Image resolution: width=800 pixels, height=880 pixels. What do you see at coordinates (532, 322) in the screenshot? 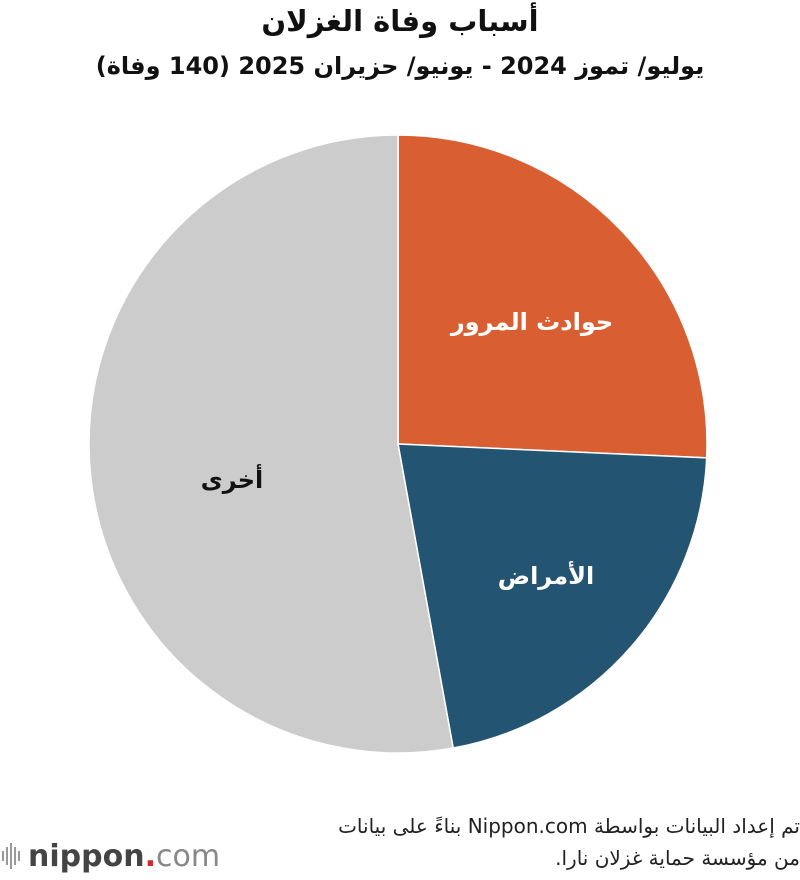
I see `slice-label-traffic: حوادث المرور` at bounding box center [532, 322].